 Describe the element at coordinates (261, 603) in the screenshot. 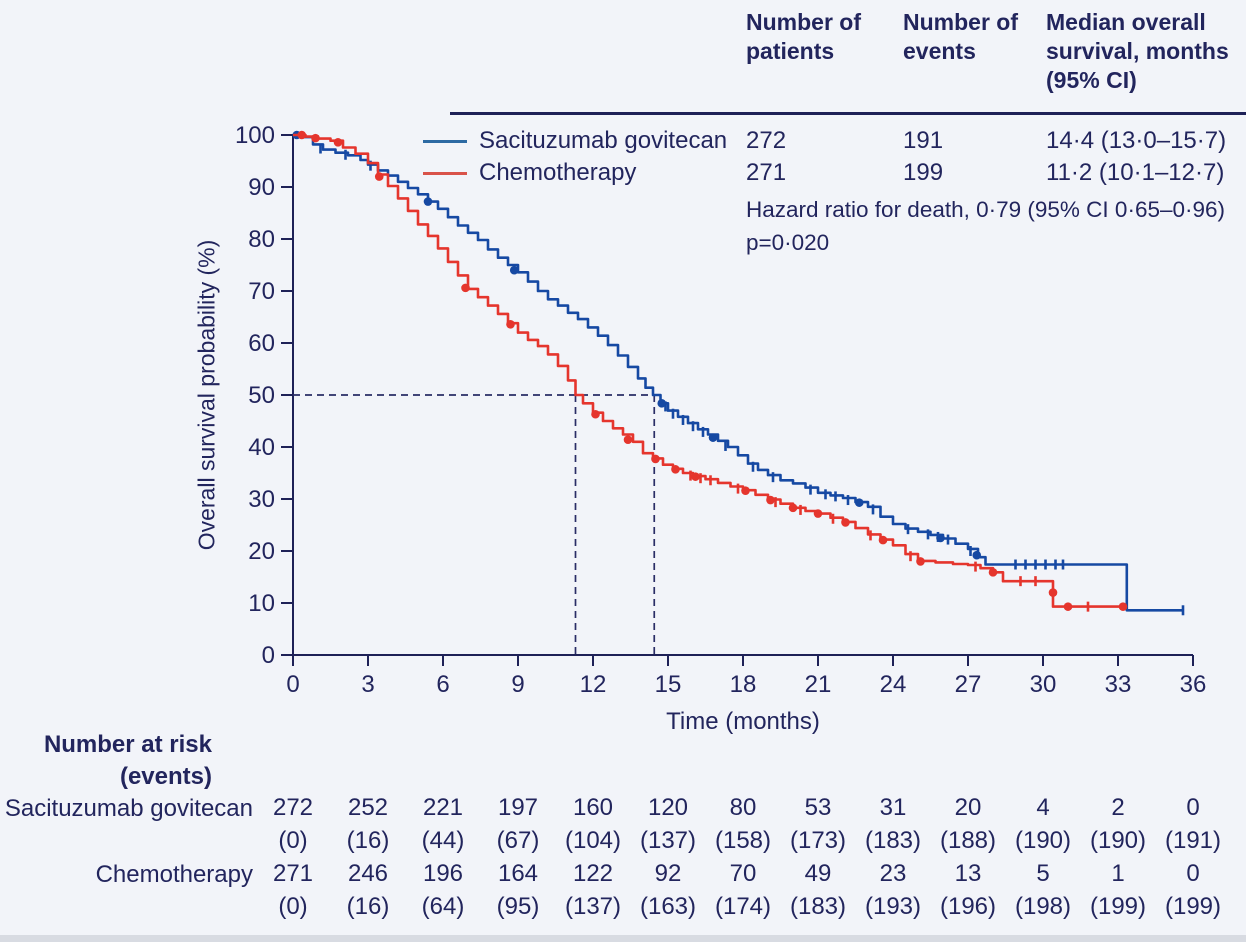

I see `y-tick-label: 10` at that location.